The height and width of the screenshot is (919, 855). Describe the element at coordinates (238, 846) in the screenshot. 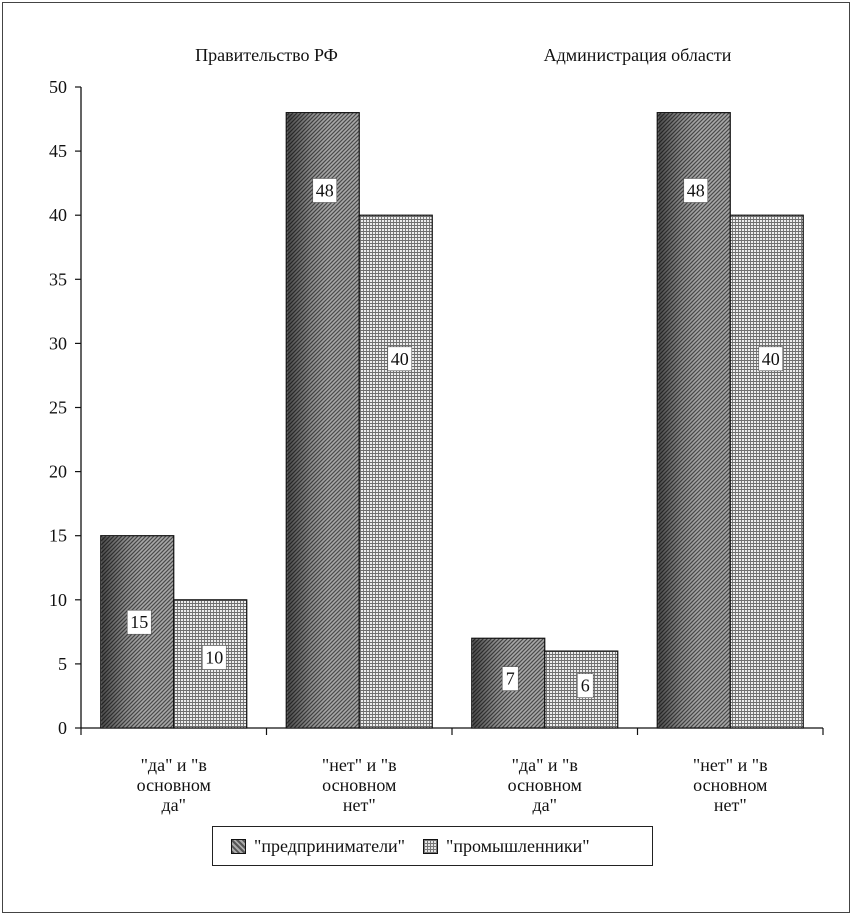

I see `legend-swatch-entrepreneurs` at that location.